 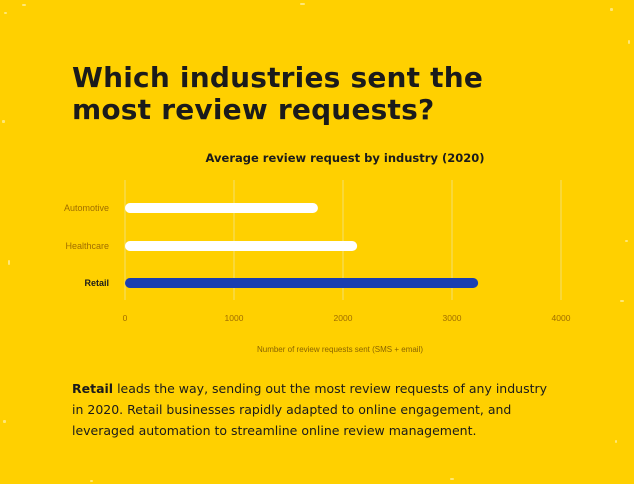 I want to click on x-tick-labels: 0 1000 2000 3000 4000, so click(x=347, y=318).